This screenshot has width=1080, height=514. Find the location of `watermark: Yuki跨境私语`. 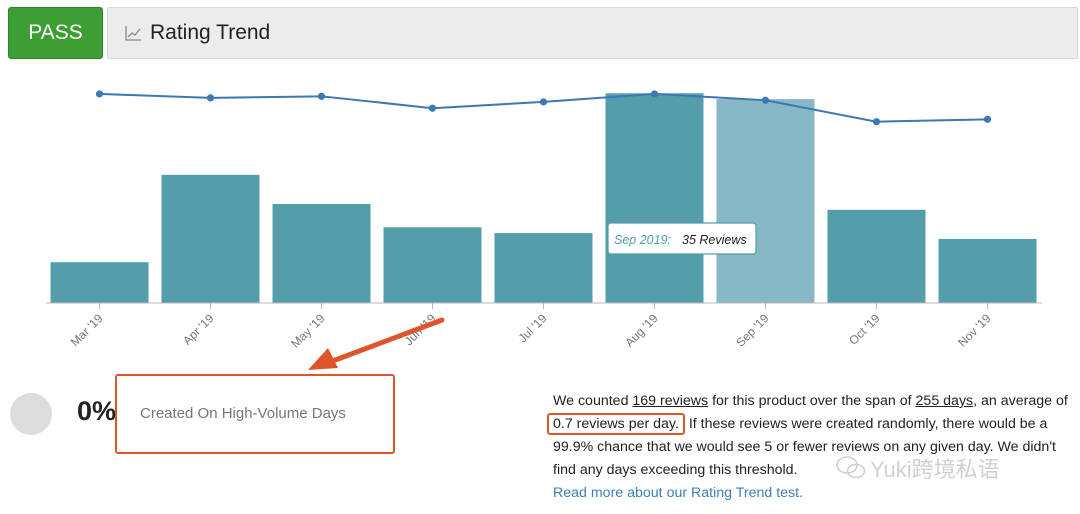

watermark: Yuki跨境私语 is located at coordinates (918, 468).